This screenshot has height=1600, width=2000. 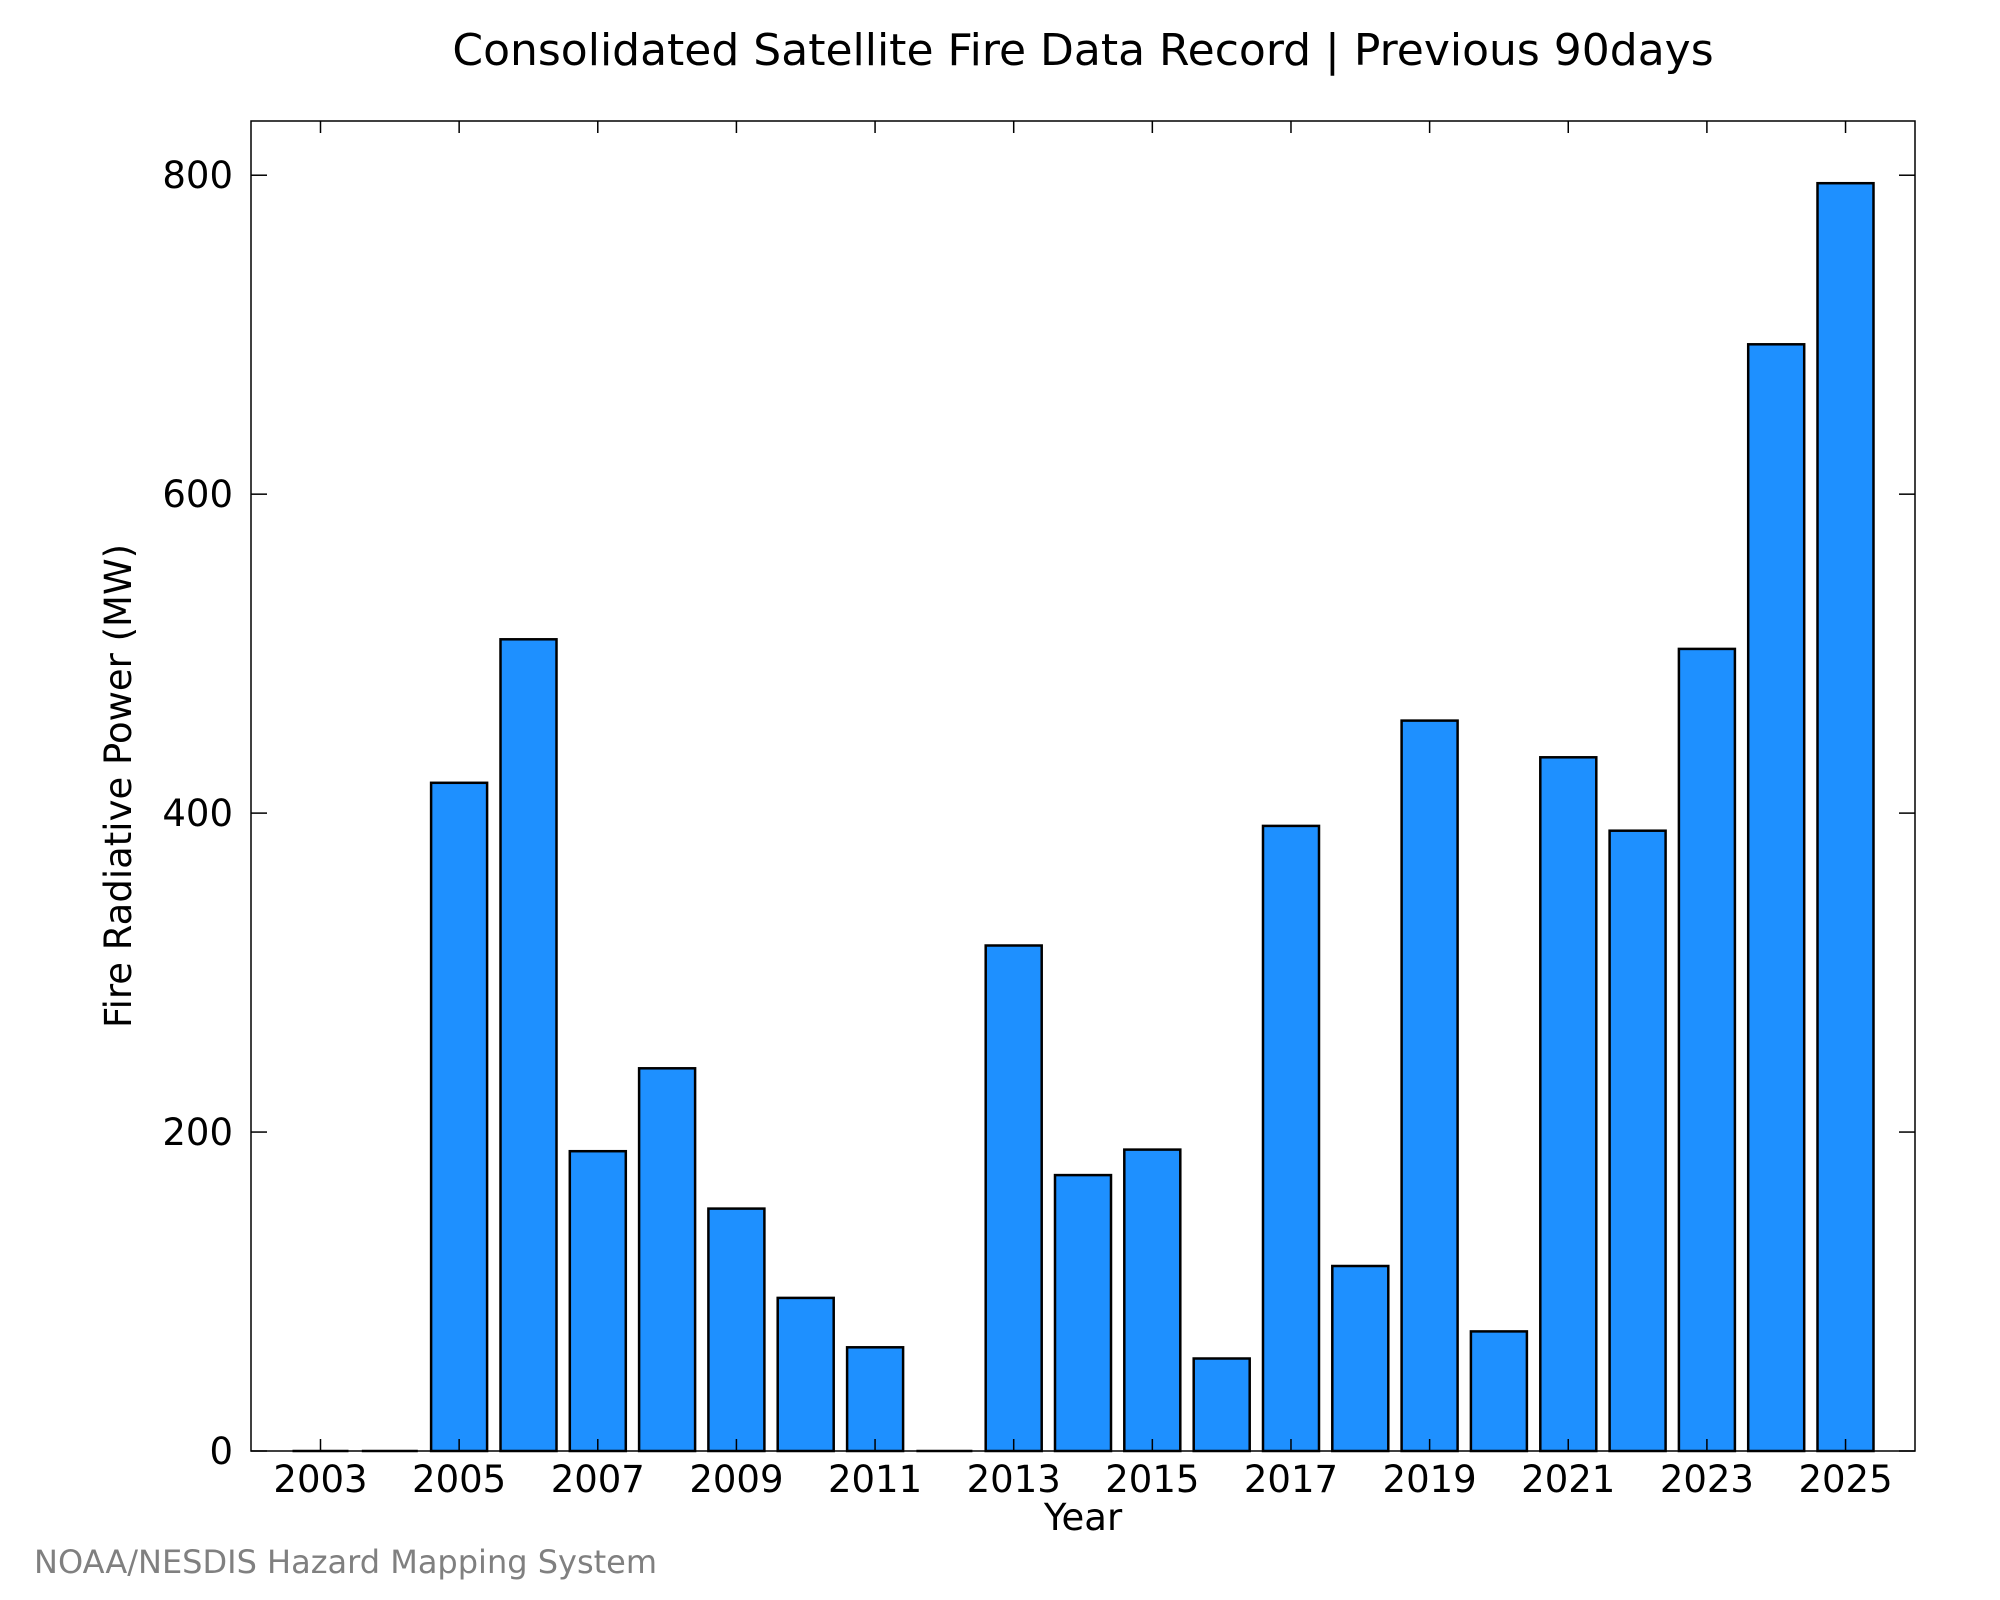 What do you see at coordinates (736, 1479) in the screenshot?
I see `x-tick-label-2009: 2009` at bounding box center [736, 1479].